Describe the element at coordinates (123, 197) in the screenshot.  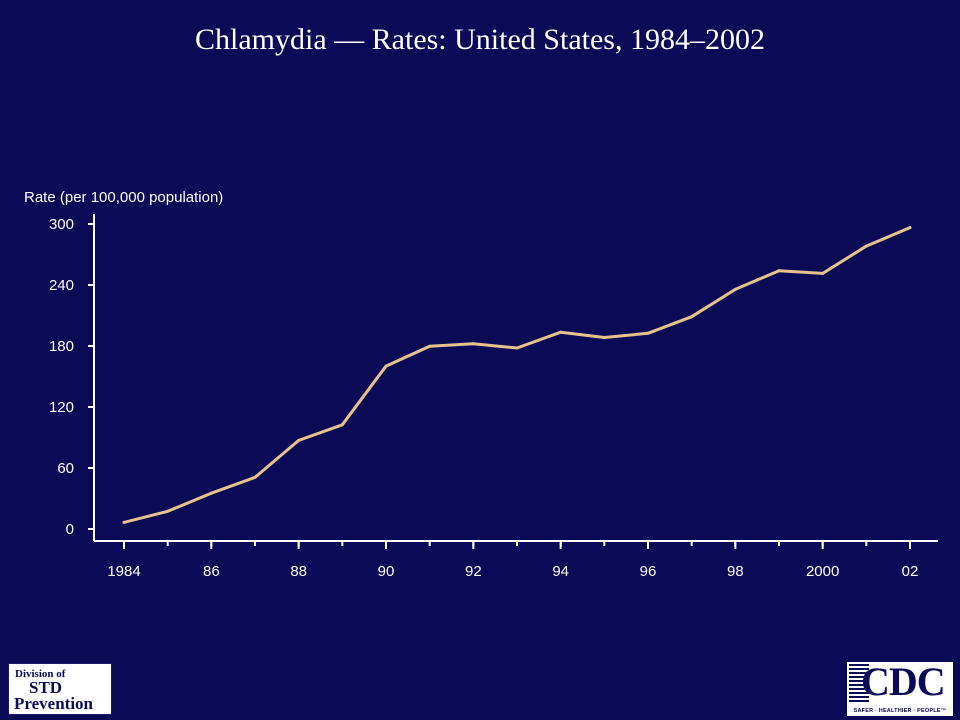
I see `y-axis-label: Rate (per 100,000 population)` at that location.